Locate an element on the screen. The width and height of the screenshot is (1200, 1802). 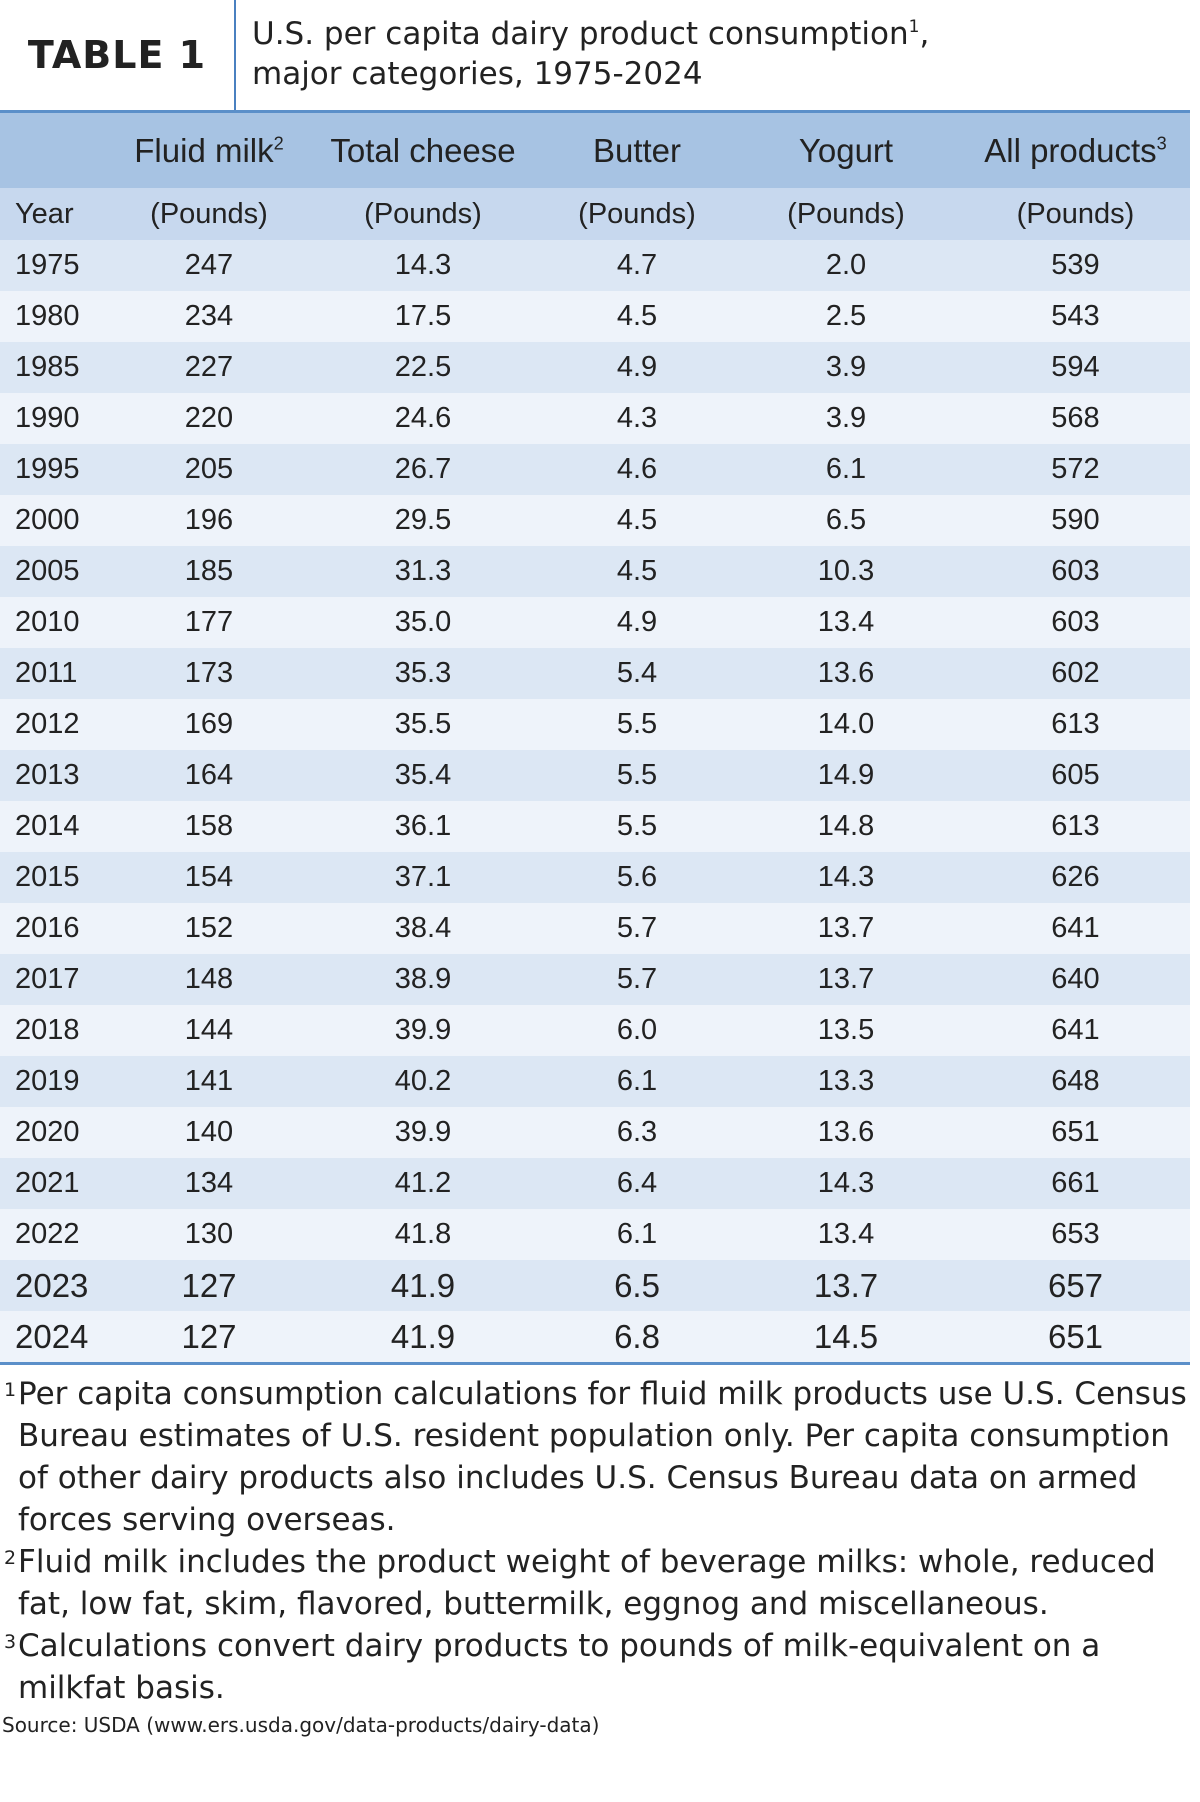
value-cell: 2.5 is located at coordinates (846, 316).